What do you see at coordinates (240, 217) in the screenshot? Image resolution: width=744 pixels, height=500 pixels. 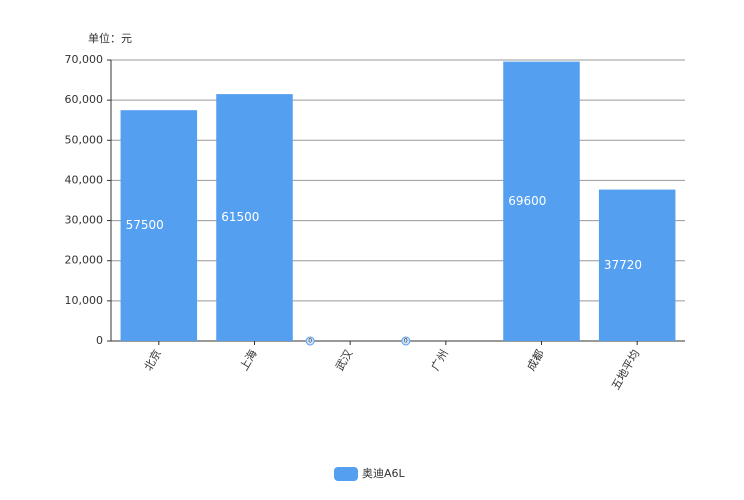 I see `value-label: 61500` at bounding box center [240, 217].